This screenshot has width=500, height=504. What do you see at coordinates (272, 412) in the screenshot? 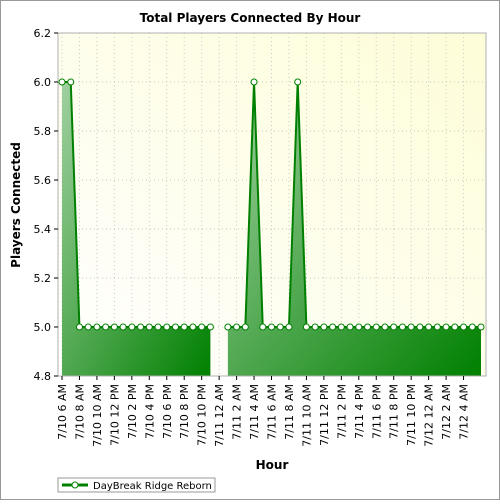
I see `x-tick-label: 7/11 6 AM` at bounding box center [272, 412].